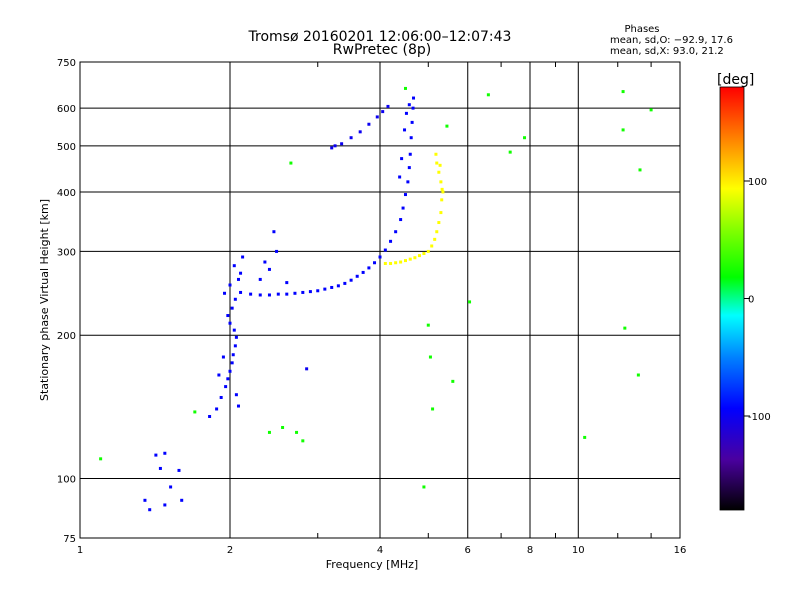 The image size is (800, 600). What do you see at coordinates (380, 550) in the screenshot?
I see `x-tick-label: 4` at bounding box center [380, 550].